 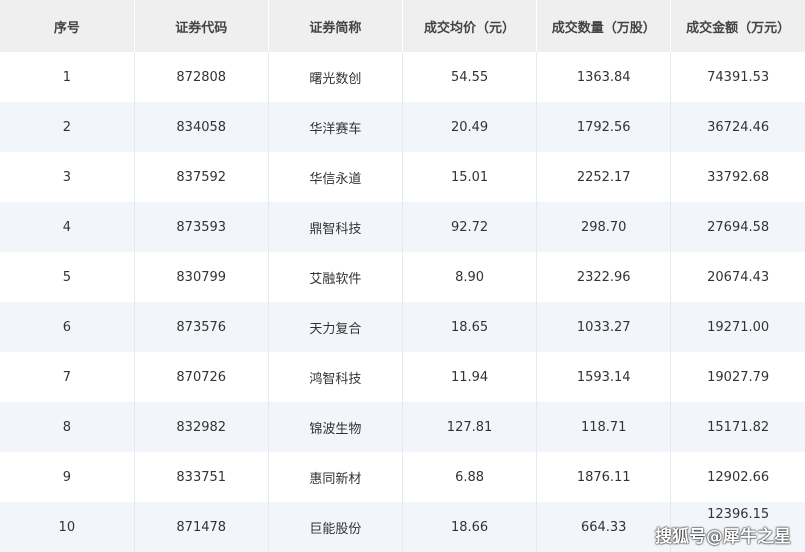 I want to click on table-cell: 1363.84, so click(x=604, y=77).